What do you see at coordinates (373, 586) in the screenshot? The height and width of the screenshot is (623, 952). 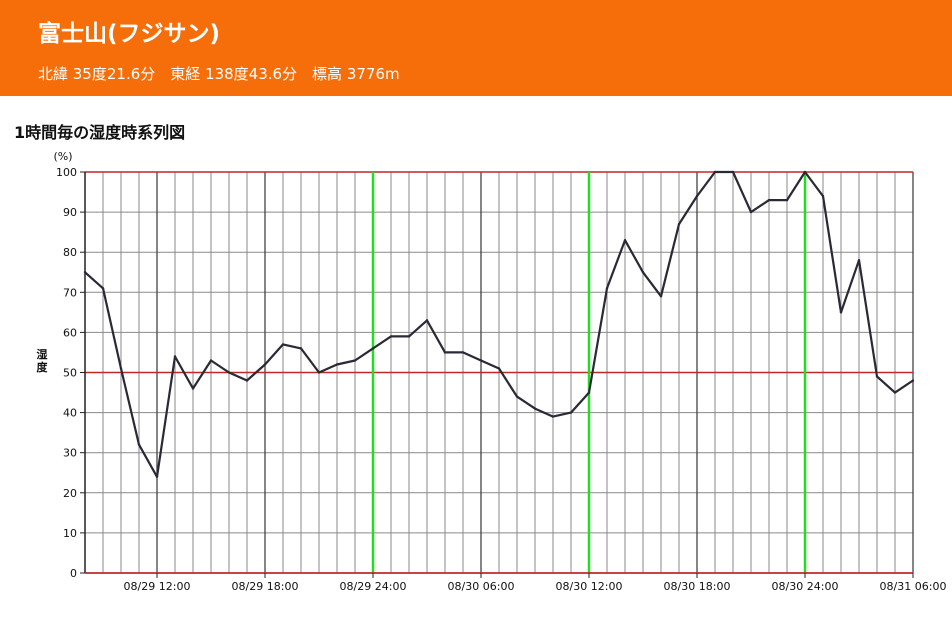 I see `x-tick-label: 08/29 24:00` at bounding box center [373, 586].